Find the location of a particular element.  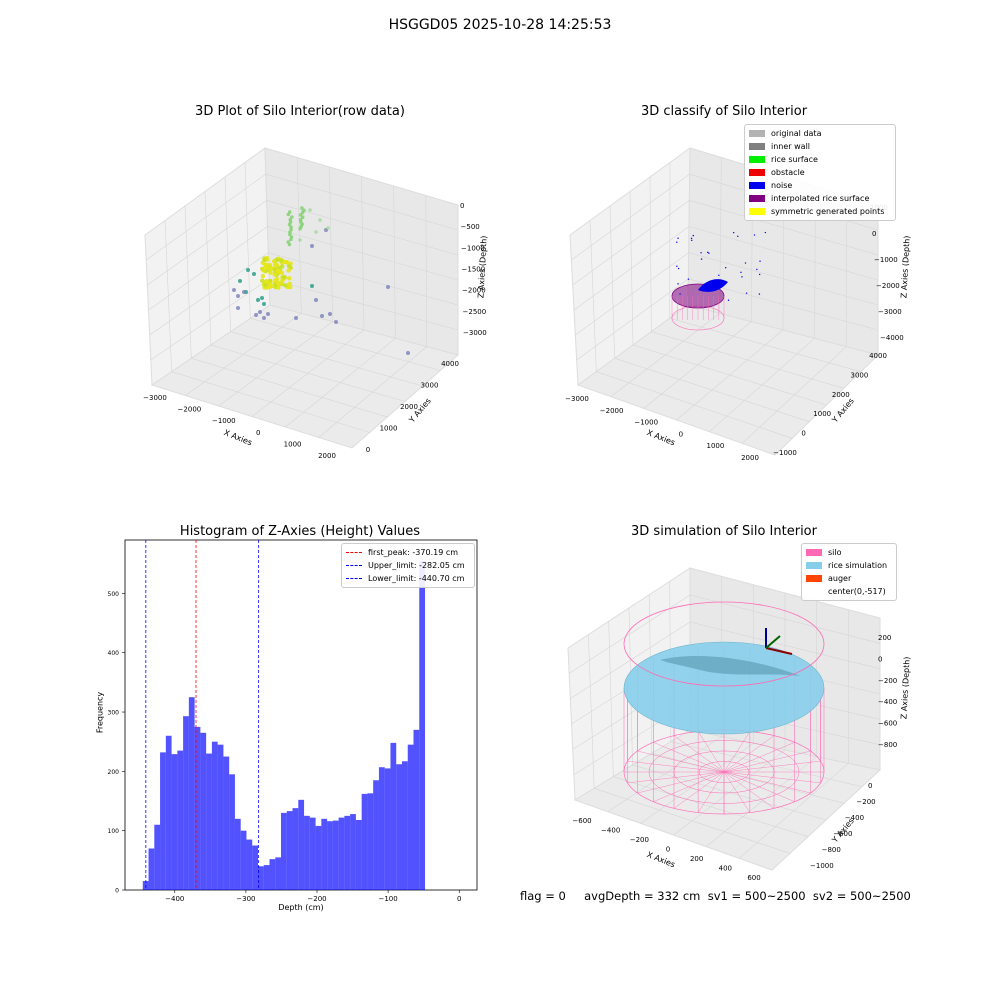

panel2-xtick-label: −2000 is located at coordinates (612, 411).